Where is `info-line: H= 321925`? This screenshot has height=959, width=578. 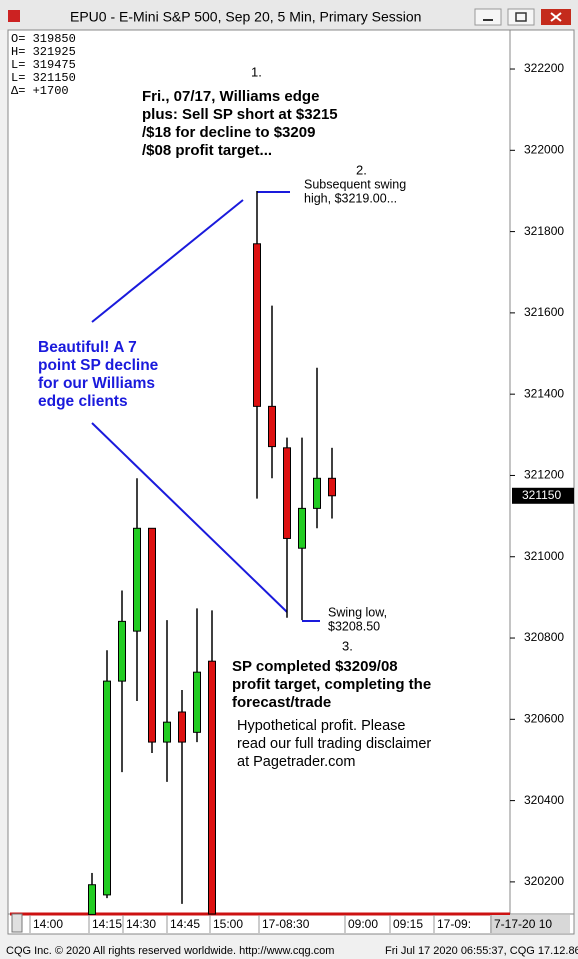 info-line: H= 321925 is located at coordinates (43, 52).